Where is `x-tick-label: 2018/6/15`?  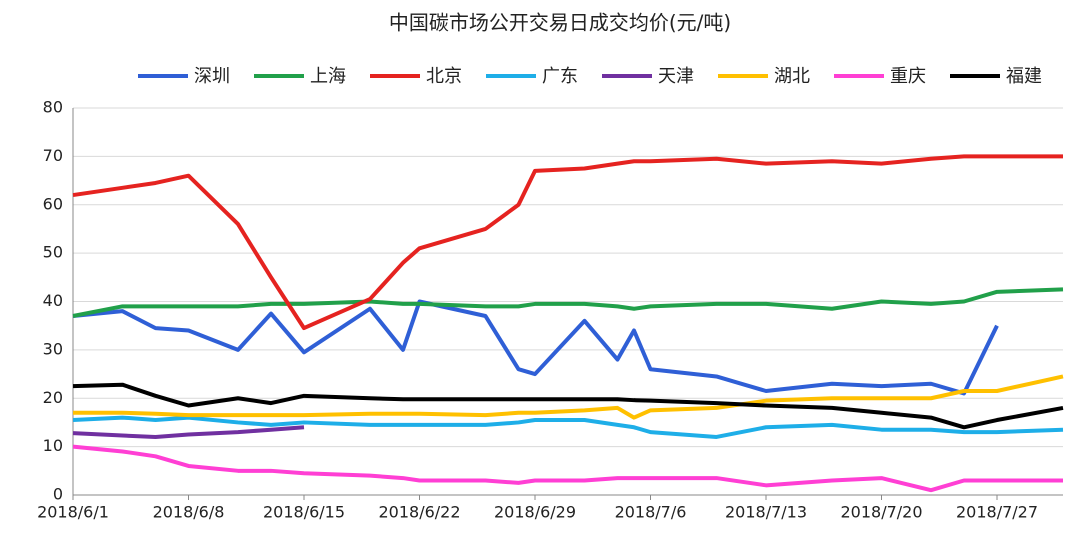 x-tick-label: 2018/6/15 is located at coordinates (304, 512).